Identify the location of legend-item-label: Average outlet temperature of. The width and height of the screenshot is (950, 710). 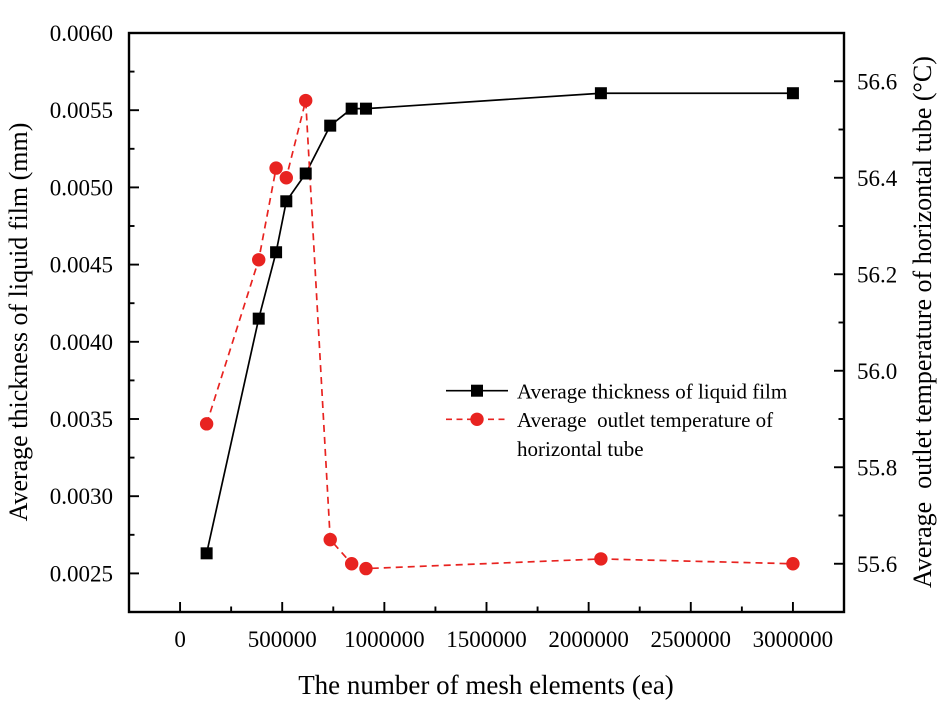
(645, 420).